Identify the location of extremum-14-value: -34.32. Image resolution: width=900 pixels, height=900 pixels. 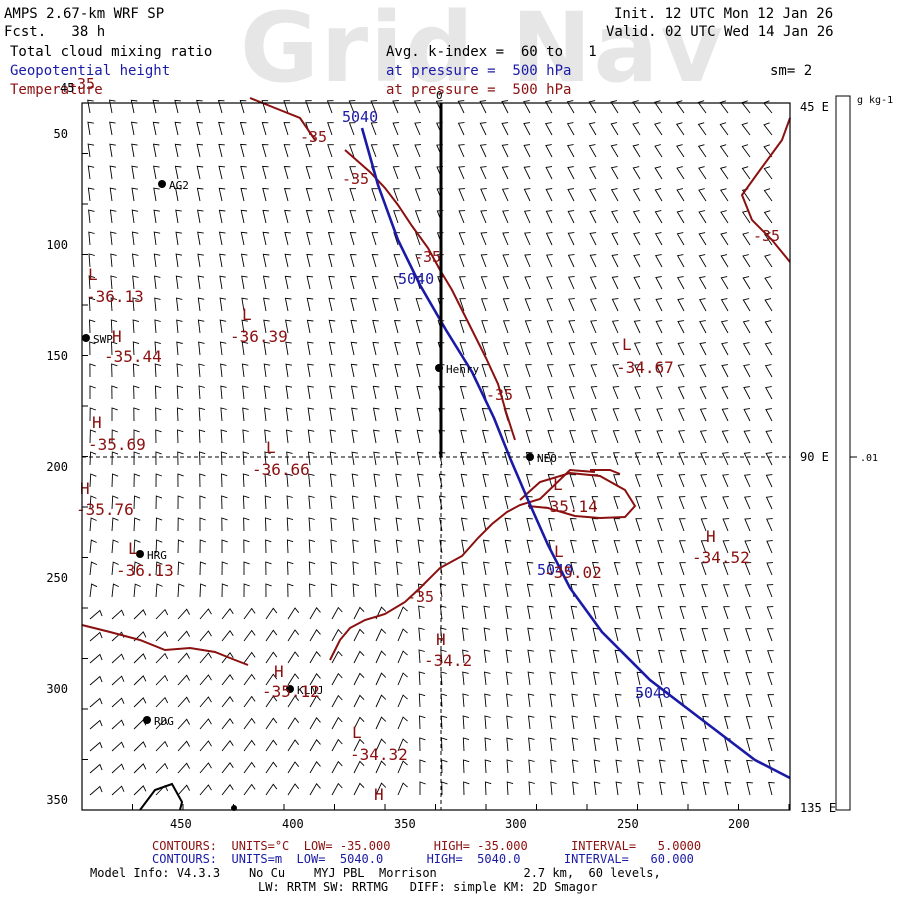
(379, 754).